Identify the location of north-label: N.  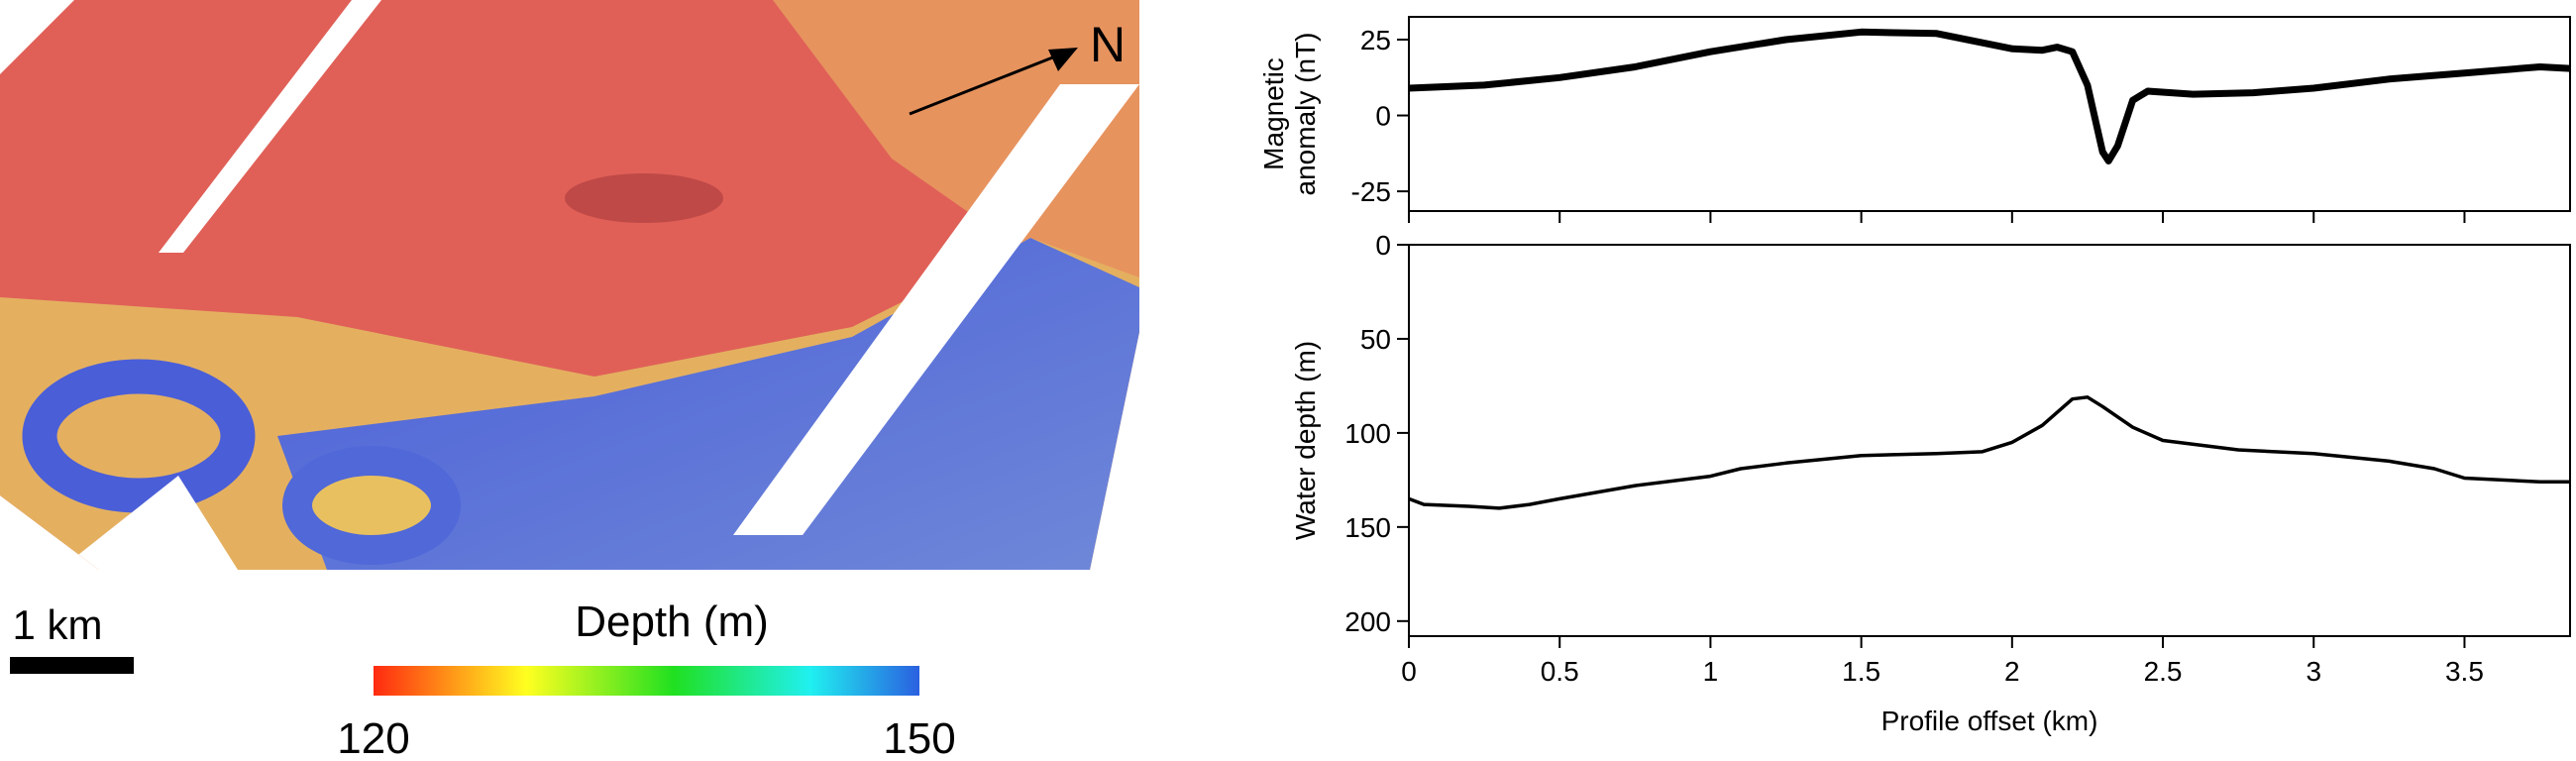
(1108, 44).